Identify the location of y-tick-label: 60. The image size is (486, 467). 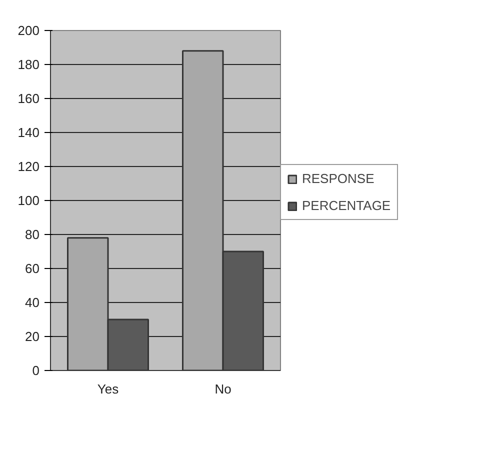
(32, 268).